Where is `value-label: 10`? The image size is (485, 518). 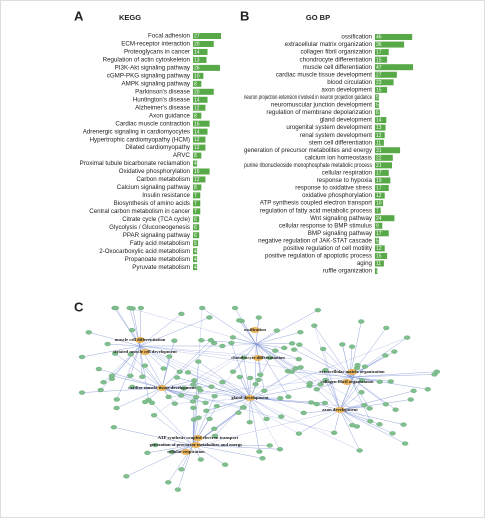 value-label: 10 is located at coordinates (197, 76).